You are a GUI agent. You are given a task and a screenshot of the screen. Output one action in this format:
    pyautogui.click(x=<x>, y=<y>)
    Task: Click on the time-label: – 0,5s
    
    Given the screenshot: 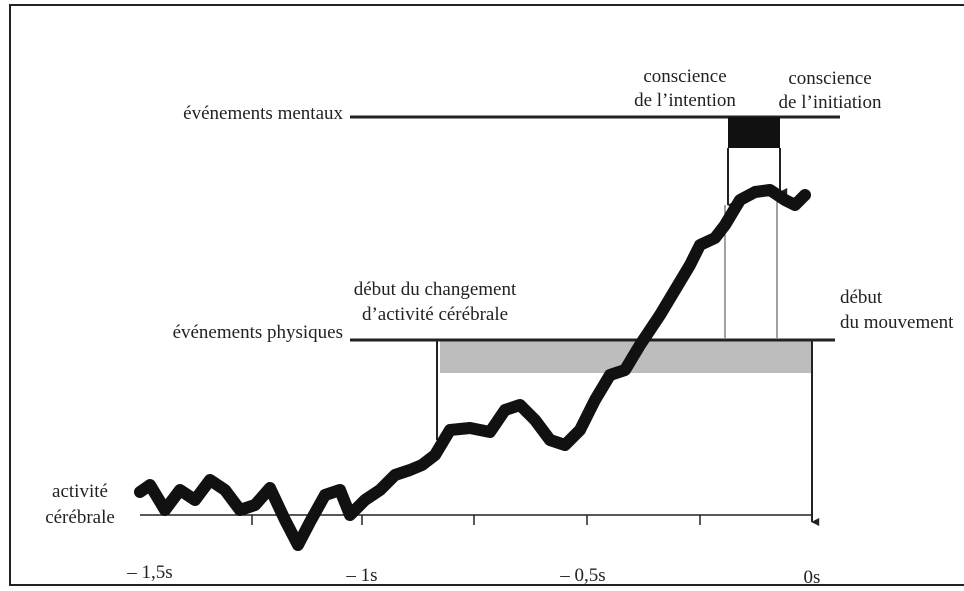 What is the action you would take?
    pyautogui.click(x=582, y=575)
    